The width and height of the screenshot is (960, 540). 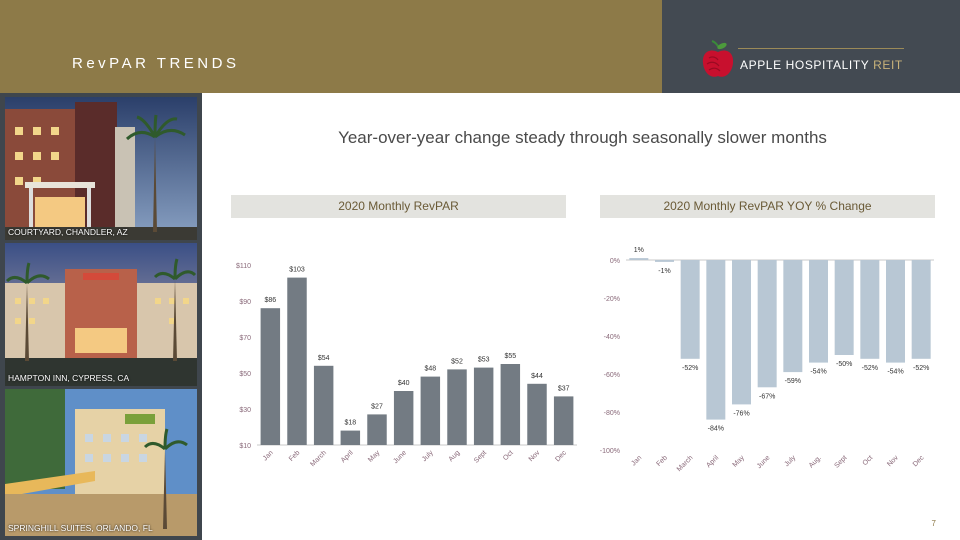 What do you see at coordinates (510, 356) in the screenshot?
I see `data-label: $55` at bounding box center [510, 356].